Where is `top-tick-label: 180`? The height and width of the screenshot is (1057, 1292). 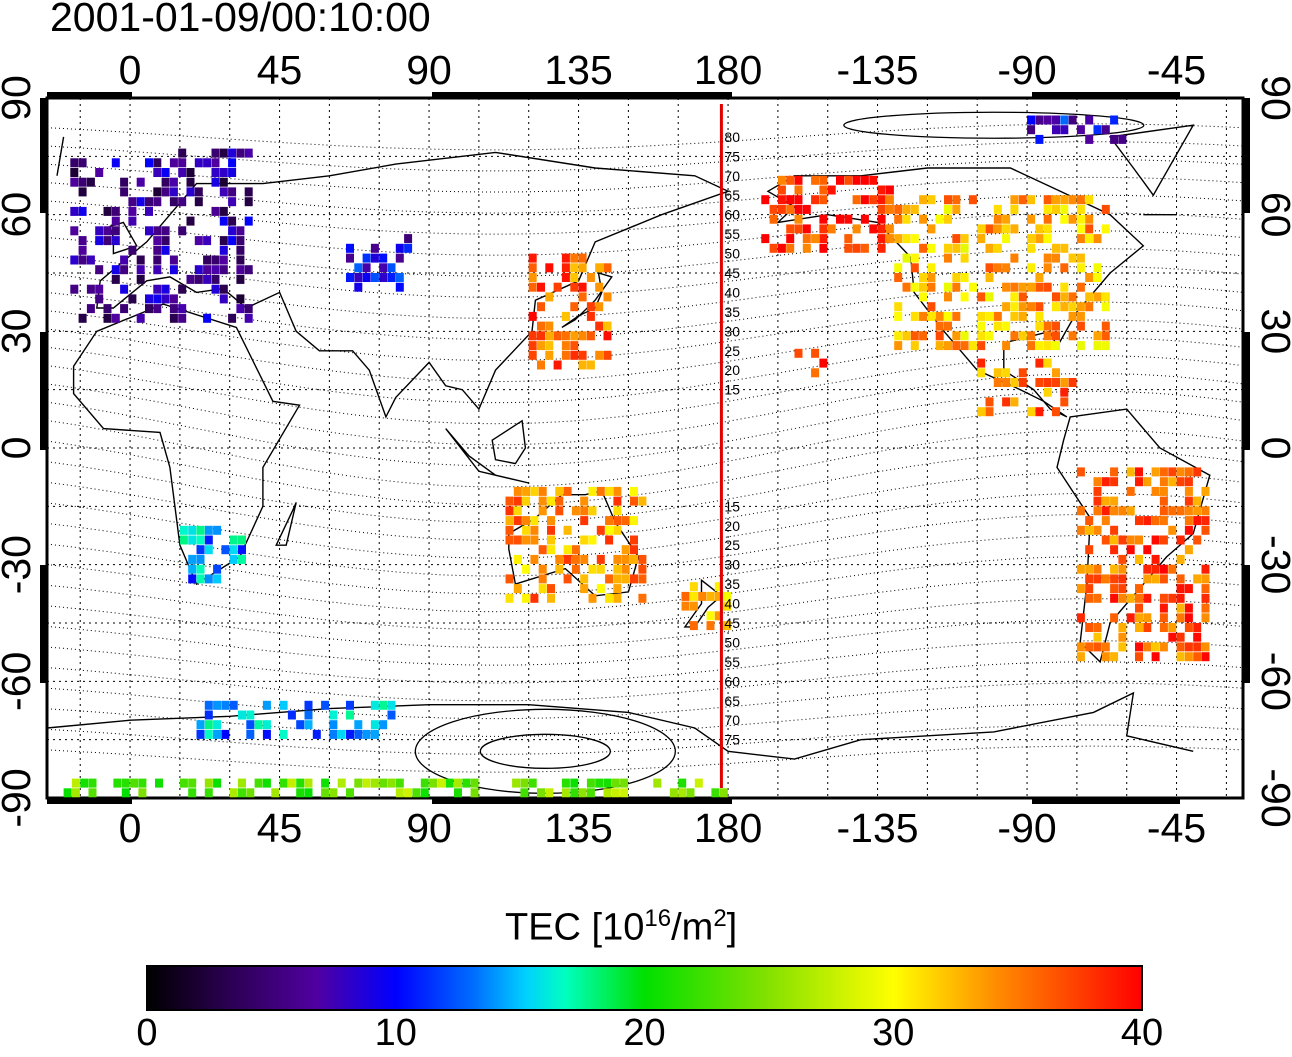 top-tick-label: 180 is located at coordinates (728, 70).